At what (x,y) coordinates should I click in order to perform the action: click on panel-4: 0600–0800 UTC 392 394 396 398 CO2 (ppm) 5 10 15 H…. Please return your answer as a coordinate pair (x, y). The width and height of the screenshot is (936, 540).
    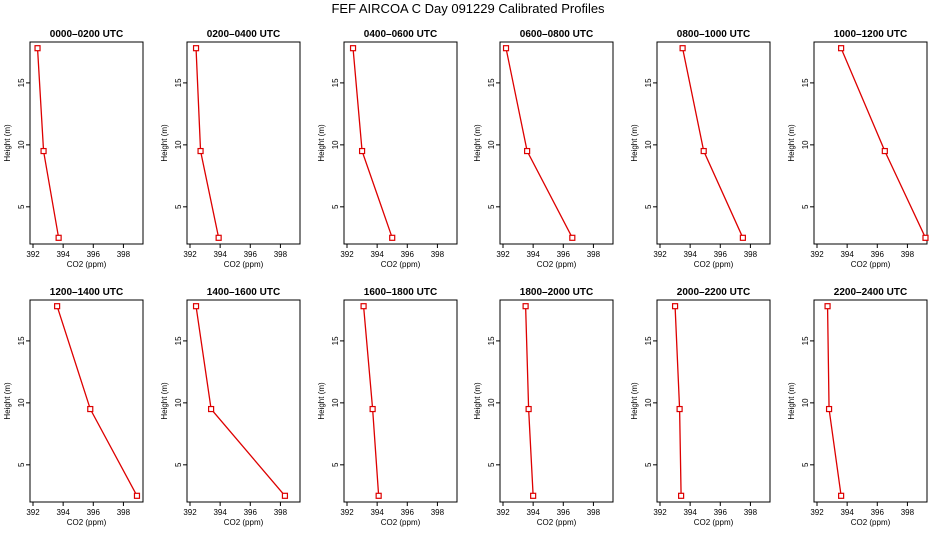
    Looking at the image, I should click on (543, 149).